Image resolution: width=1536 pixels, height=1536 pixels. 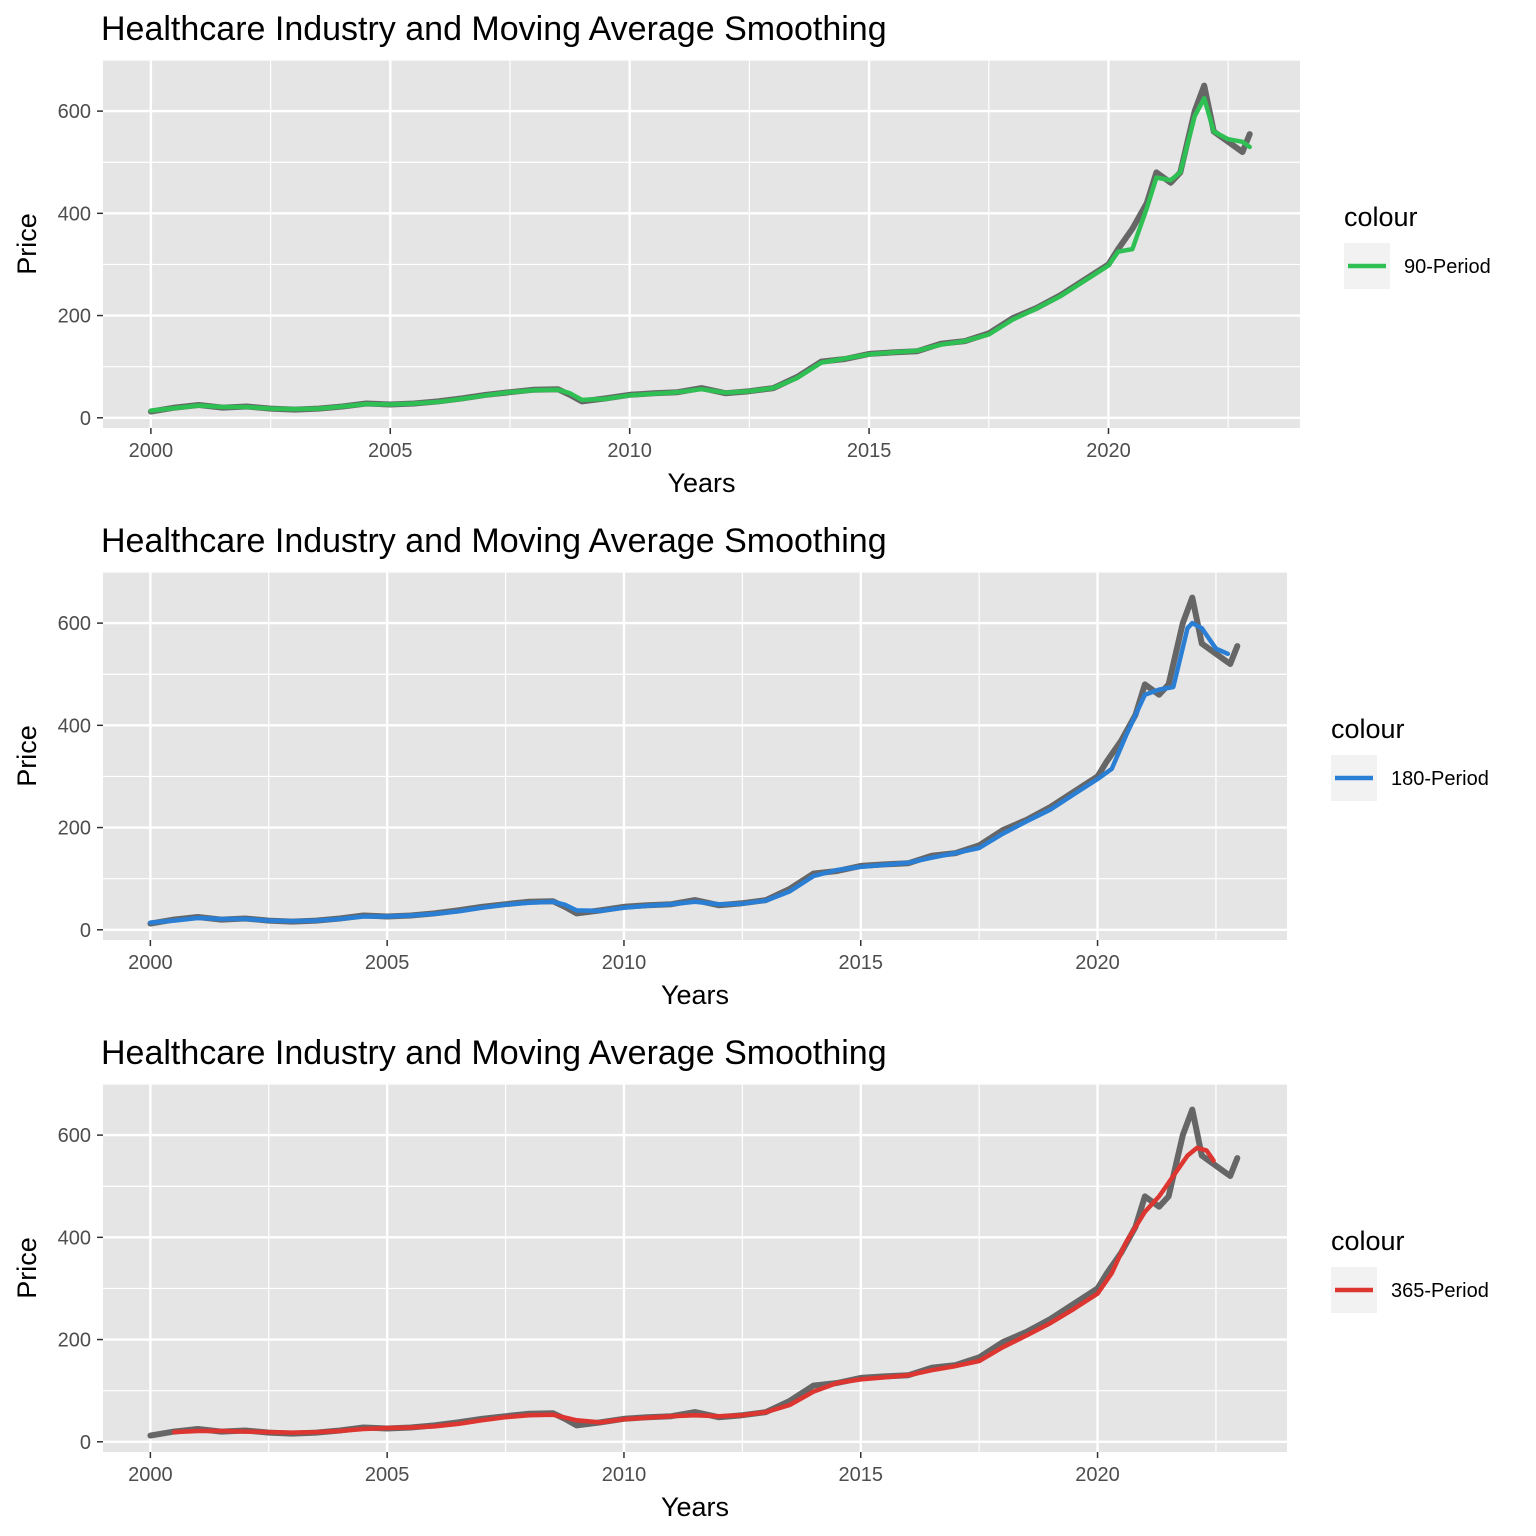 I want to click on chart-3-y-tick-label: 600, so click(x=74, y=1136).